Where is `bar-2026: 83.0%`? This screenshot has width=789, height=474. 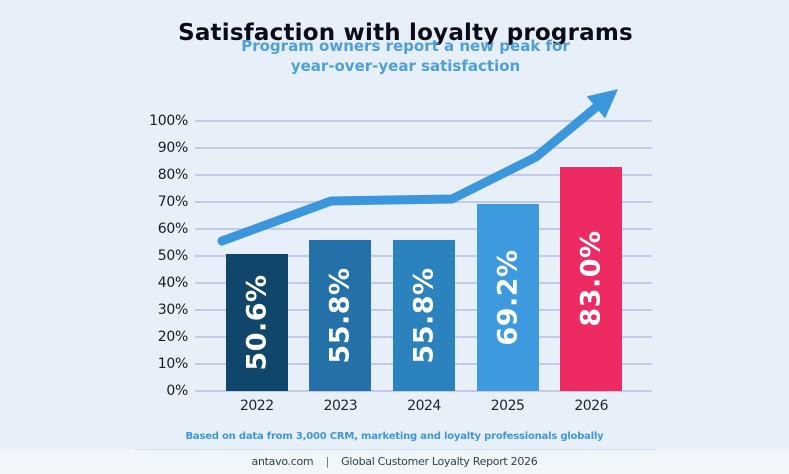
bar-2026: 83.0% is located at coordinates (591, 278).